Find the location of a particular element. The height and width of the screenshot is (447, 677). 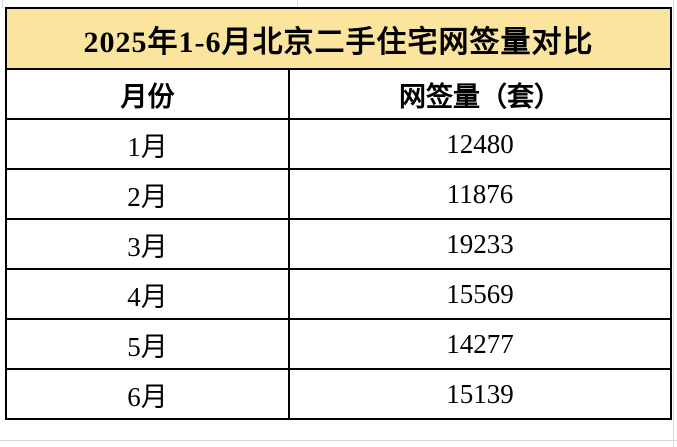

volume-cell: 15569 is located at coordinates (480, 294).